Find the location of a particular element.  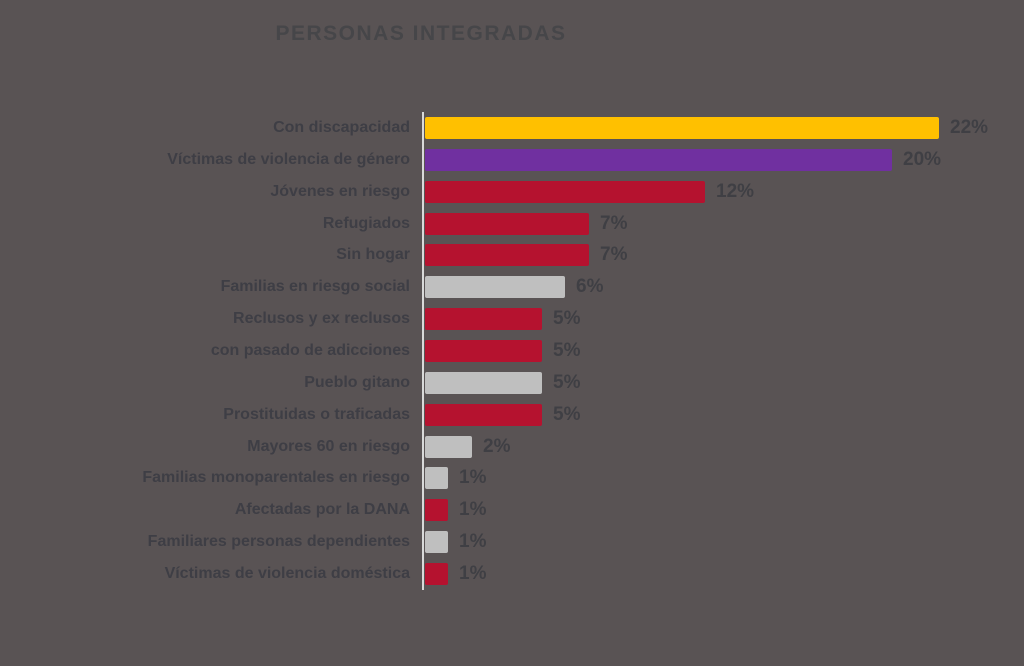

value-label: 2% is located at coordinates (497, 446).